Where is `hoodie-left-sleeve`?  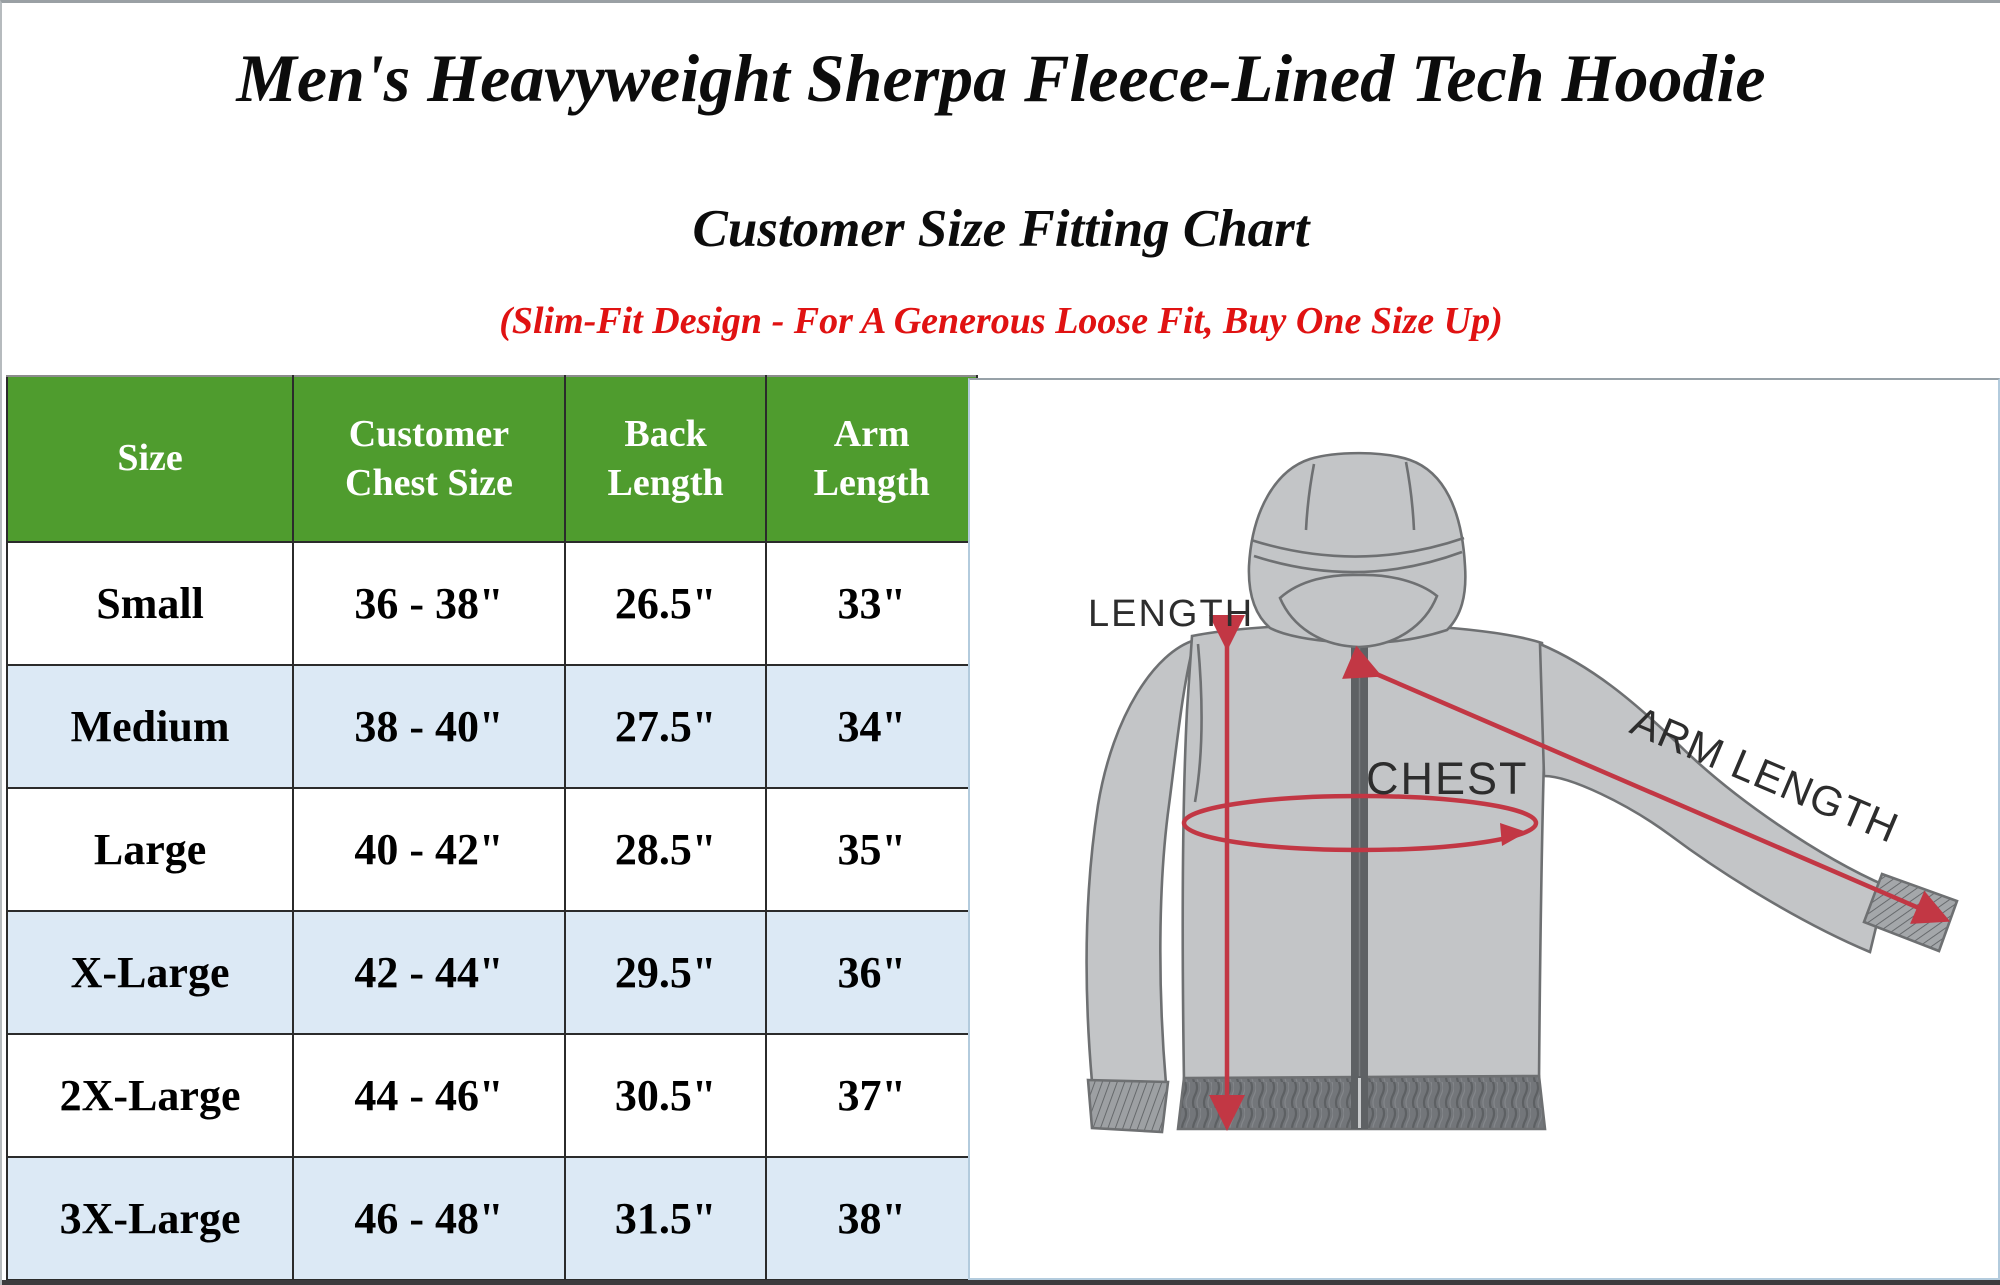
hoodie-left-sleeve is located at coordinates (1141, 862).